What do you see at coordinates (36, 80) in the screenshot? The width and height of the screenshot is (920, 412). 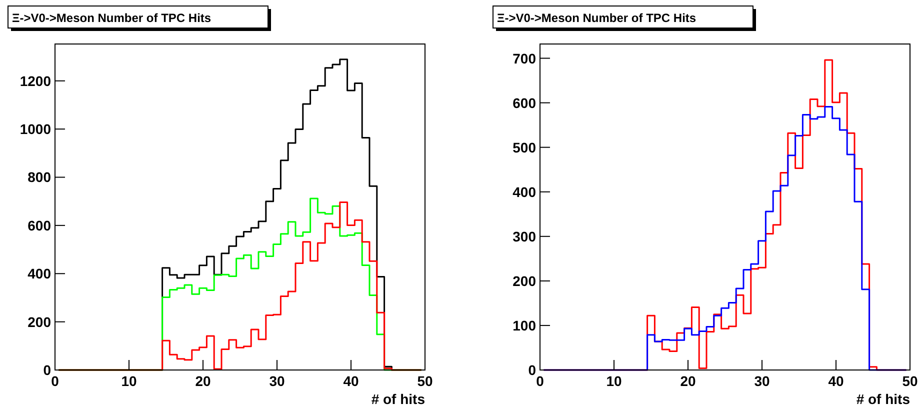 I see `y-tick-label: 1200` at bounding box center [36, 80].